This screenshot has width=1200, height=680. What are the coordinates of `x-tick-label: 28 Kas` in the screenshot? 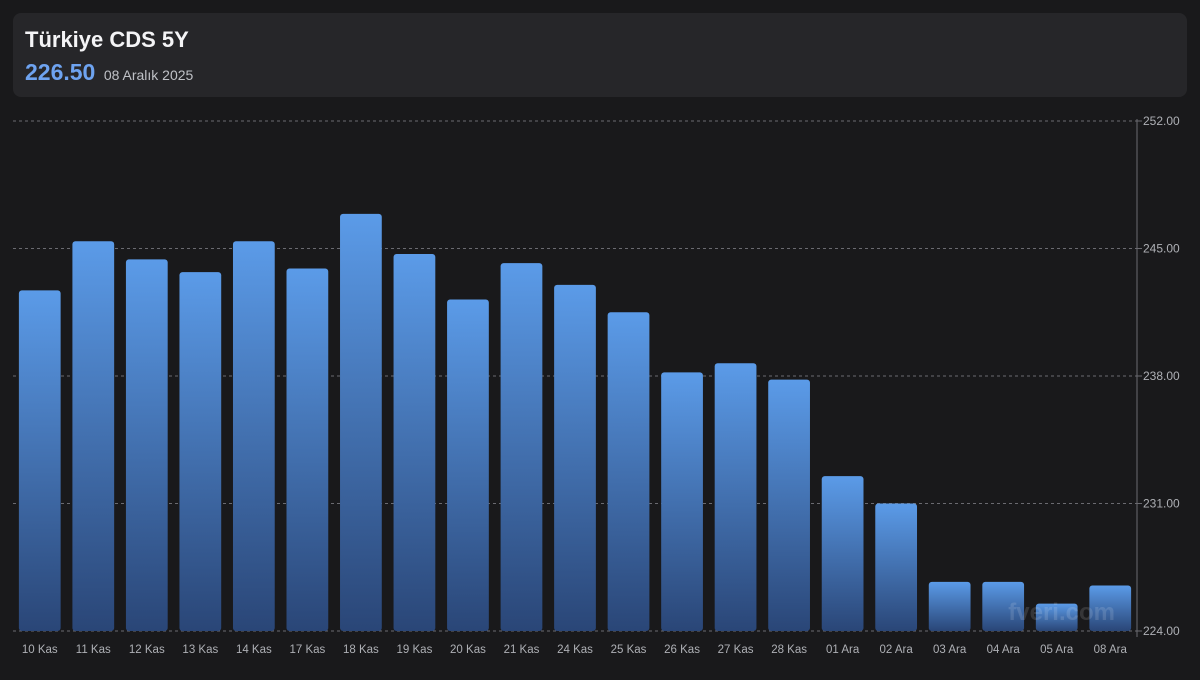 It's located at (789, 650).